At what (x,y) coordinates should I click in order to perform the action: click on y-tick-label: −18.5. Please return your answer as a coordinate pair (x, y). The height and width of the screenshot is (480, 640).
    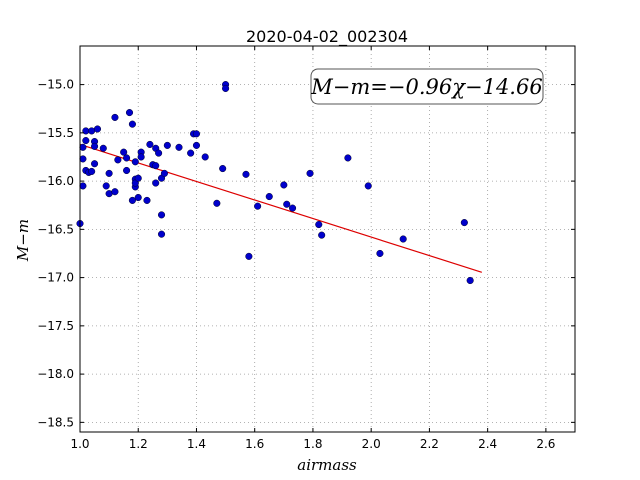
    Looking at the image, I should click on (55, 422).